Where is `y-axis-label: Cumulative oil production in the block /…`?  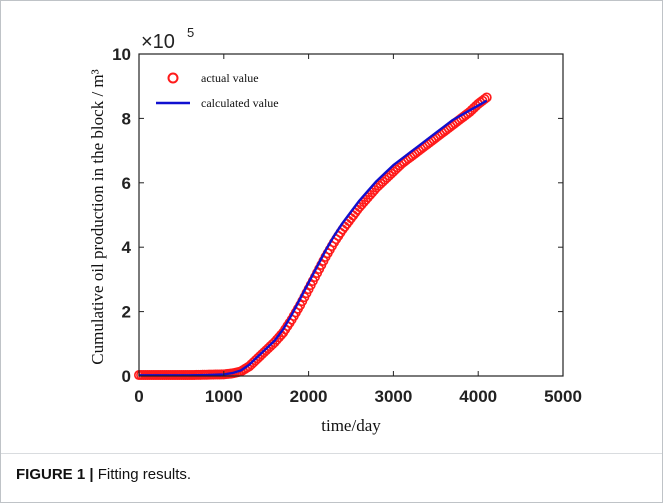 y-axis-label: Cumulative oil production in the block /… is located at coordinates (97, 216).